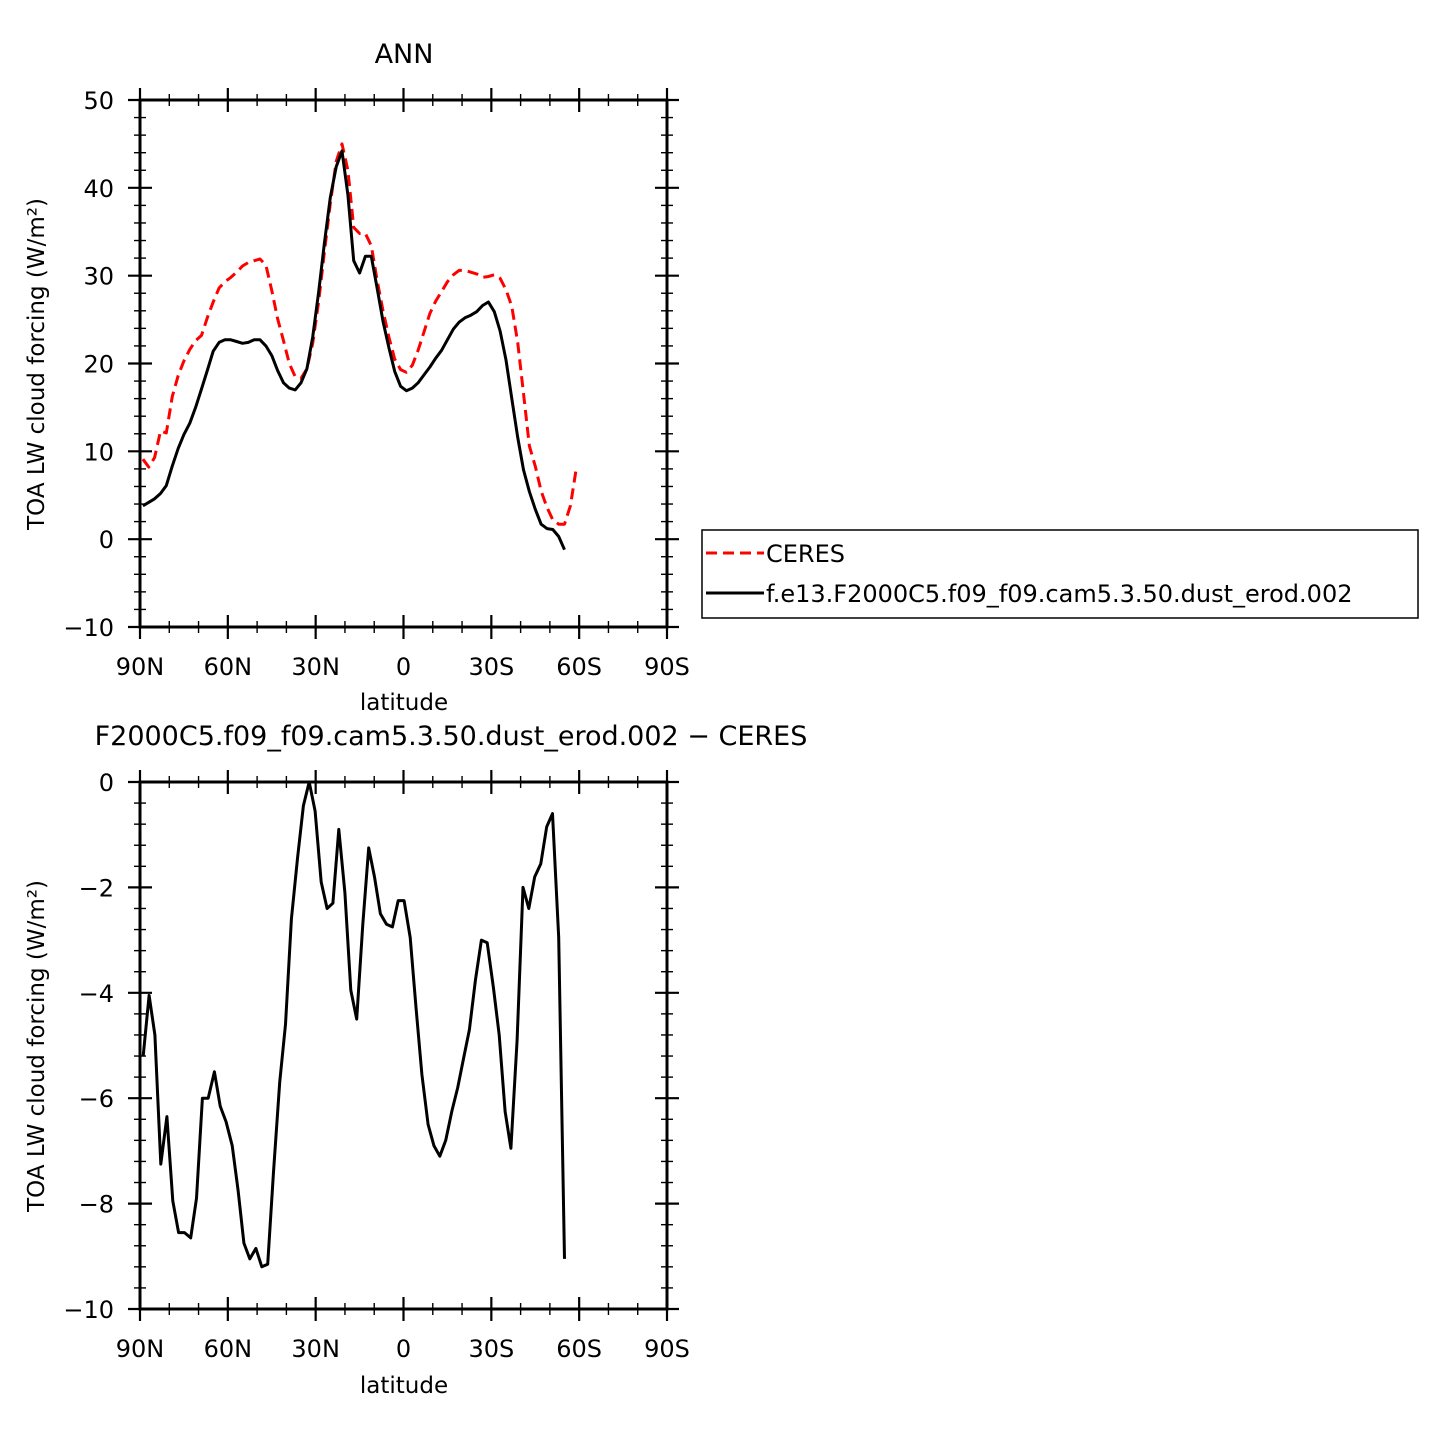  I want to click on y-tick-label: 10, so click(98, 452).